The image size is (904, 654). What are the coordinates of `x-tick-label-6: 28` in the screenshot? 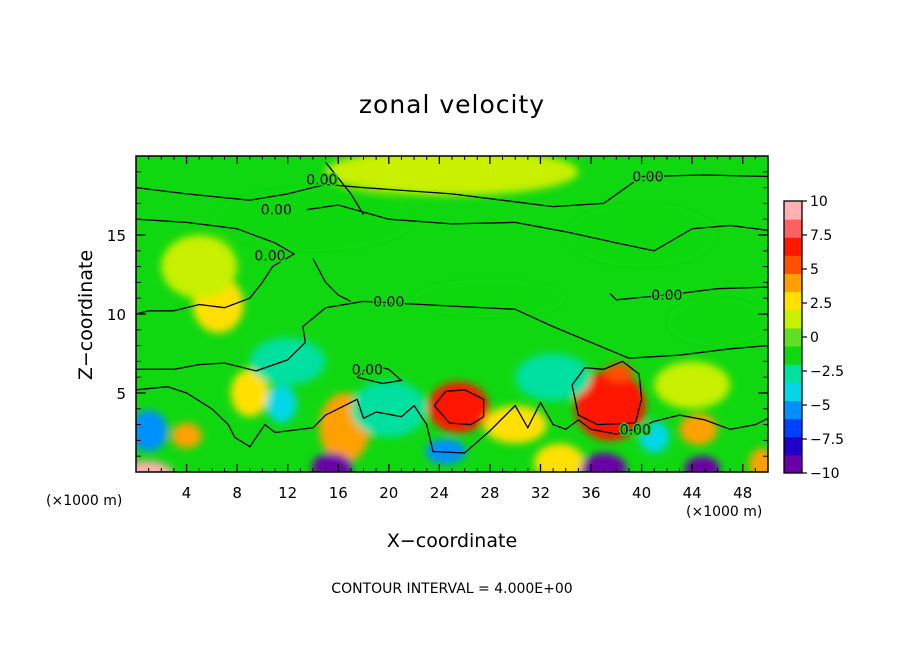 It's located at (489, 493).